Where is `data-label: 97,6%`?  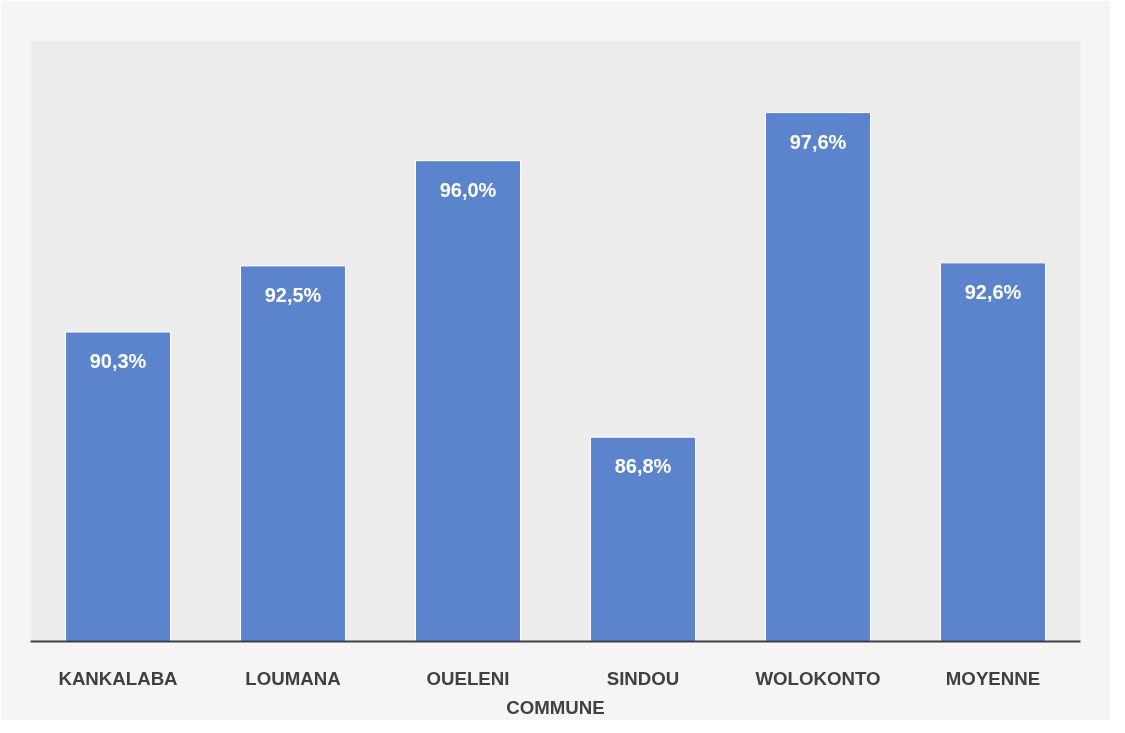 data-label: 97,6% is located at coordinates (818, 141).